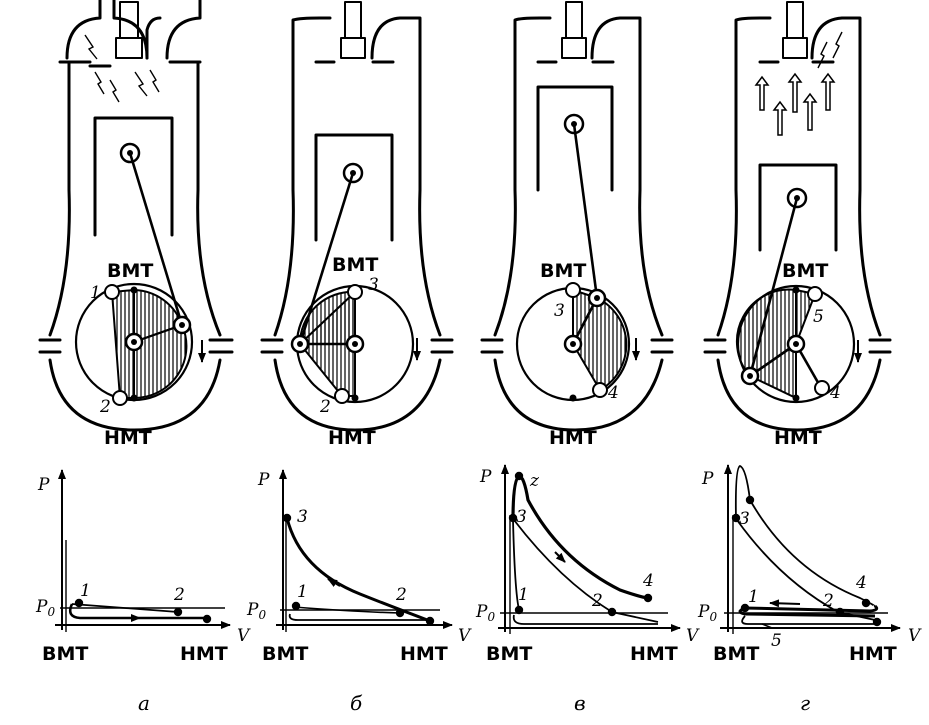  I want to click on tdc-label-1: ВМТ, so click(130, 271).